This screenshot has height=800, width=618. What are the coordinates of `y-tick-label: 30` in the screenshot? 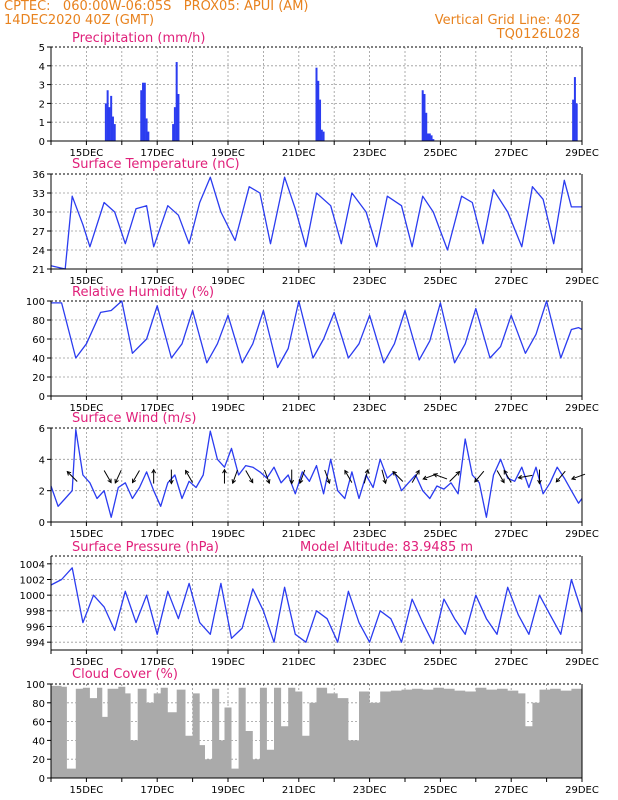 It's located at (38, 213).